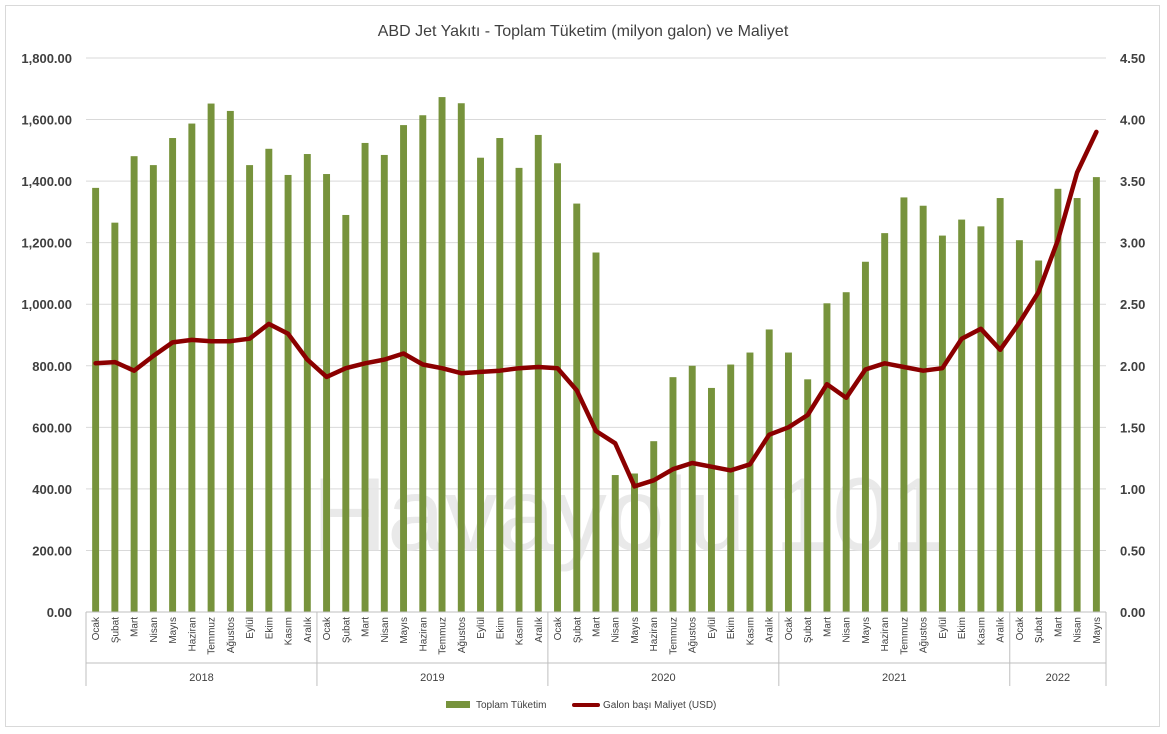  What do you see at coordinates (1132, 304) in the screenshot?
I see `y-right-tick-label: 2.50` at bounding box center [1132, 304].